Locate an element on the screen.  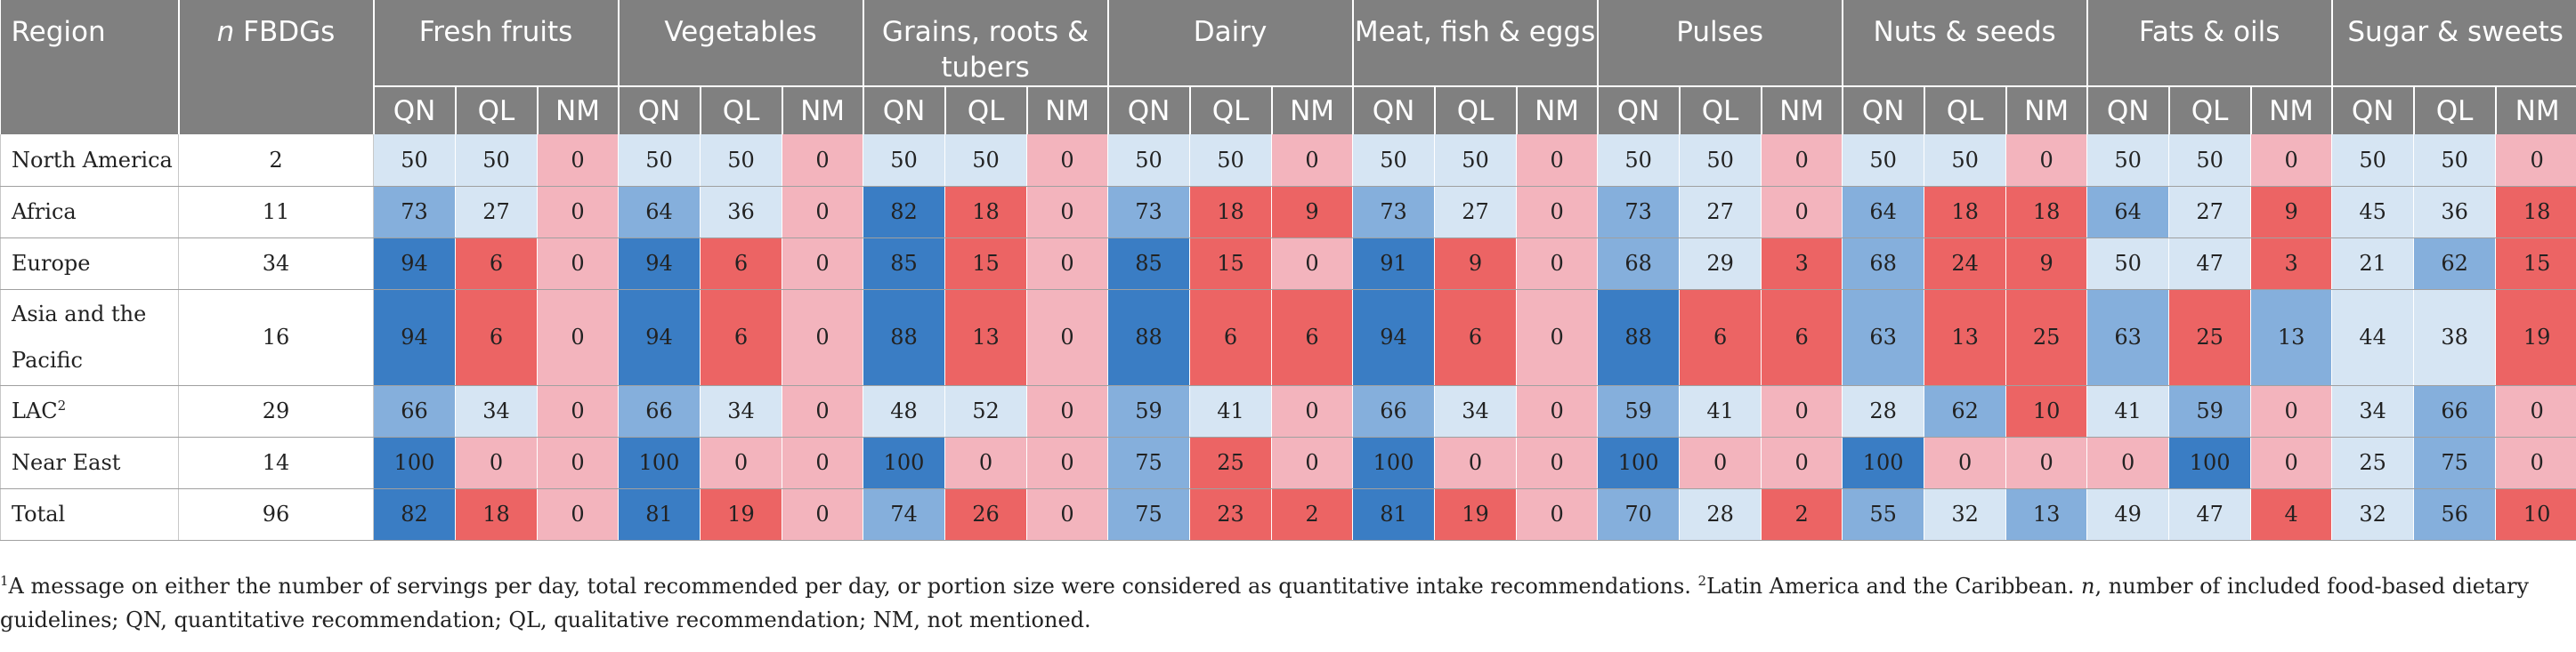
row-region-label: LAC is located at coordinates (35, 411).